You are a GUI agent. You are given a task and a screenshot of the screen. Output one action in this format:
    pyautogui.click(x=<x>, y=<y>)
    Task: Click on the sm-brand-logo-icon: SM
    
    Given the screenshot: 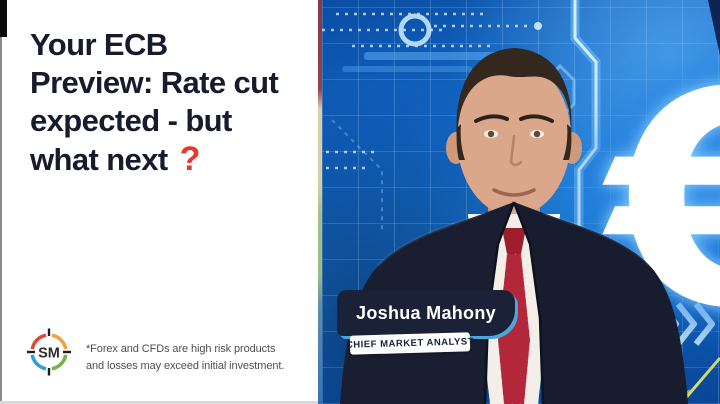 What is the action you would take?
    pyautogui.click(x=49, y=352)
    